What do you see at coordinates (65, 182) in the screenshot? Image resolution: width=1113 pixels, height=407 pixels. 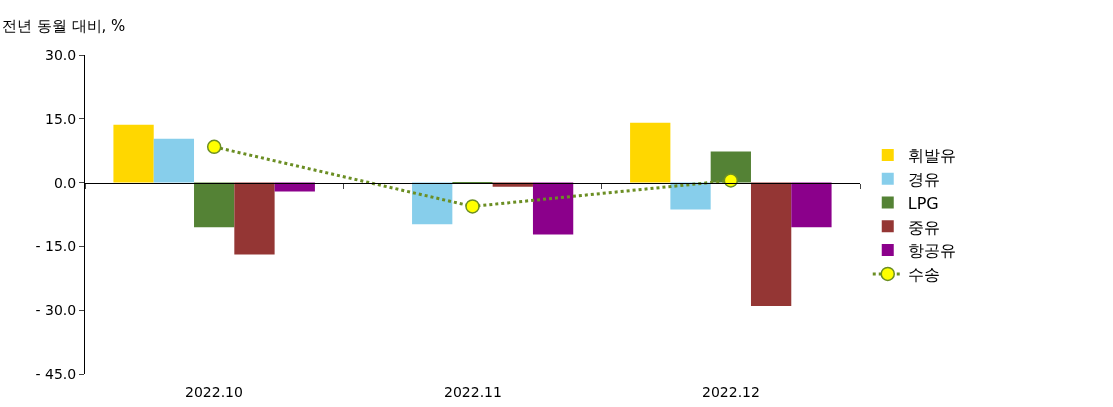 I see `y-tick-label: 0.0` at bounding box center [65, 182].